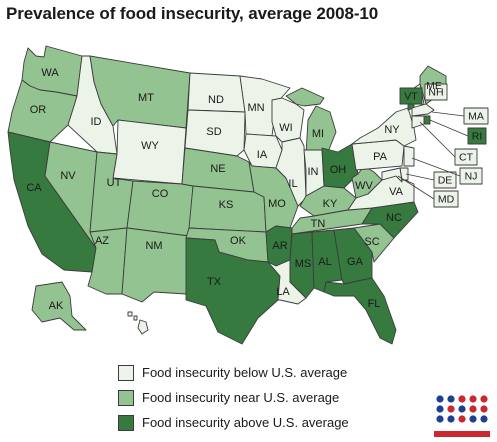 The height and width of the screenshot is (442, 497). I want to click on label-RI: RI, so click(477, 136).